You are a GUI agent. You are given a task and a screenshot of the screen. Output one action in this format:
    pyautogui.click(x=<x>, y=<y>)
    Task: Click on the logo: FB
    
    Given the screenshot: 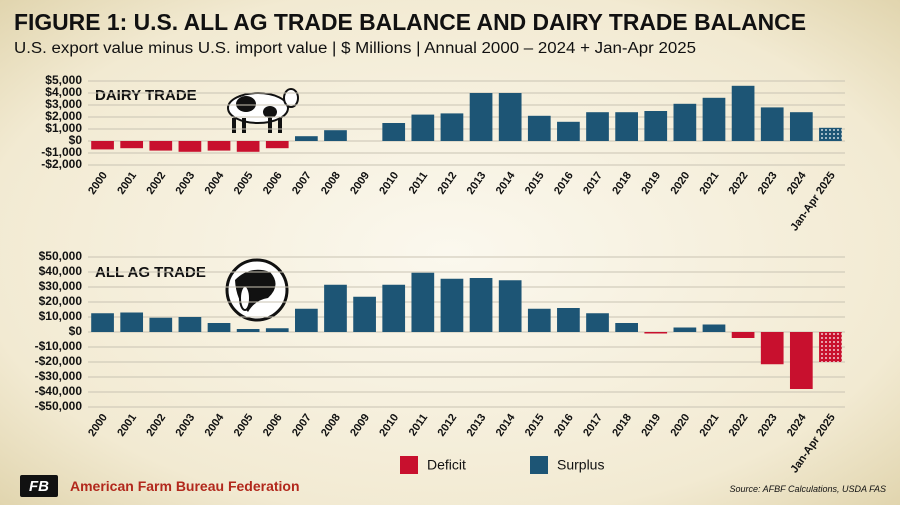 What is the action you would take?
    pyautogui.click(x=39, y=486)
    